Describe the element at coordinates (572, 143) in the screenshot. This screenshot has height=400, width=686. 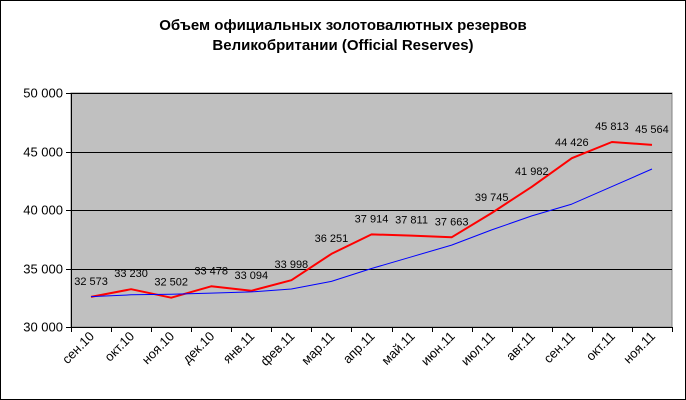
I see `data-label: 44 426` at that location.